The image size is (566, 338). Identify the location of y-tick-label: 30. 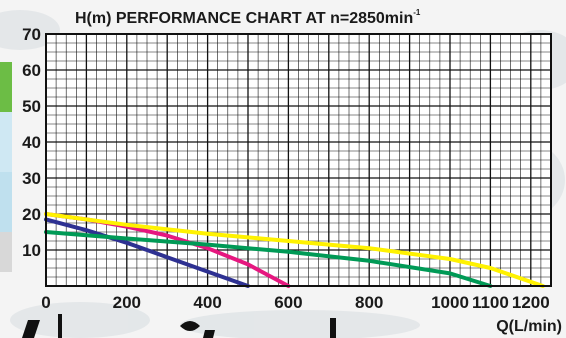
(31, 178).